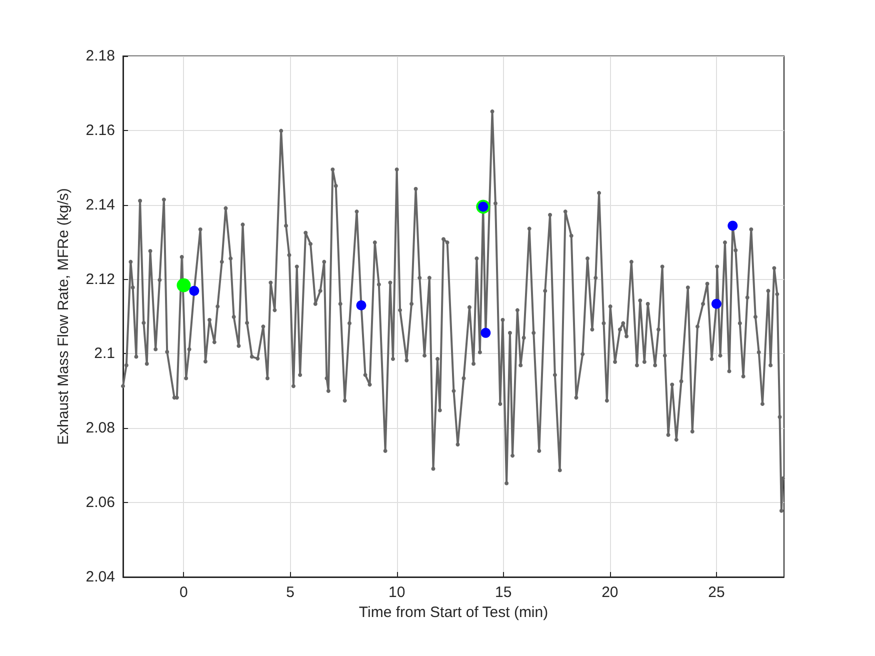 This screenshot has width=875, height=656. I want to click on x-axis-title: Time from Start of Test (min), so click(453, 612).